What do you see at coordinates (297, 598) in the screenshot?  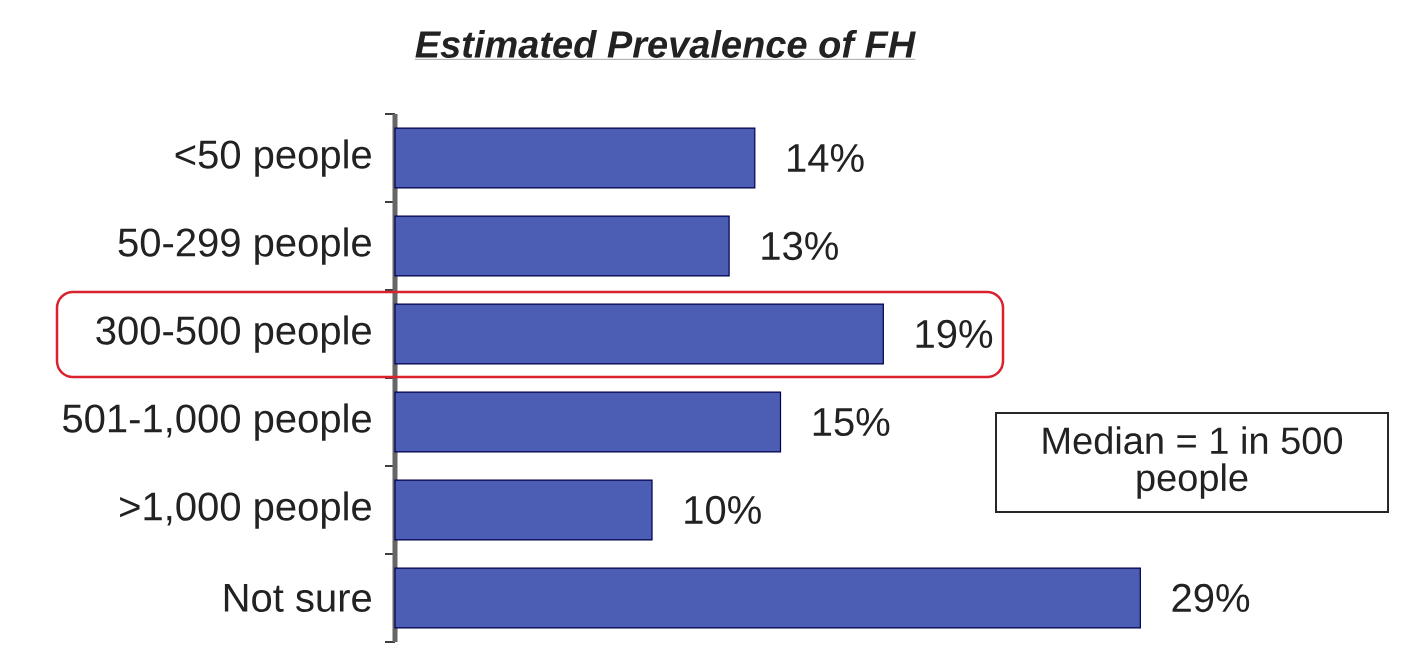 I see `y-tick-label: Not sure` at bounding box center [297, 598].